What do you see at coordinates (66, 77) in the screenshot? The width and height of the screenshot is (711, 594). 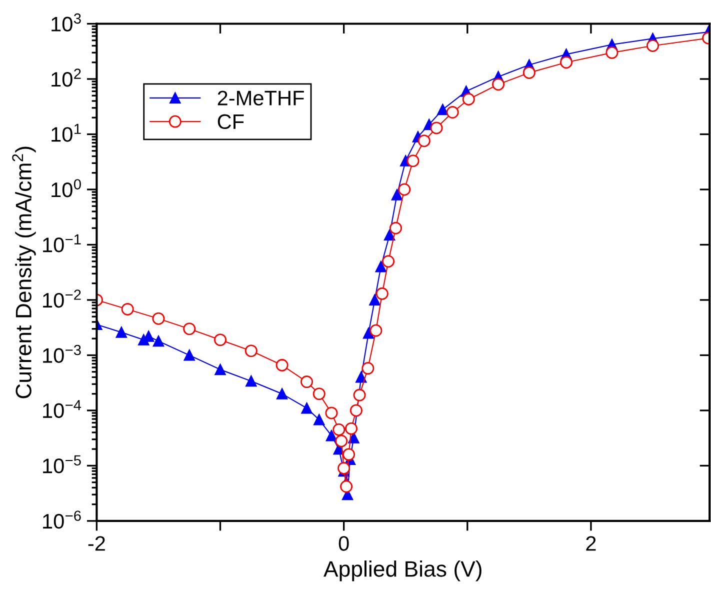 I see `y-tick-label: 10$^{2}$` at bounding box center [66, 77].